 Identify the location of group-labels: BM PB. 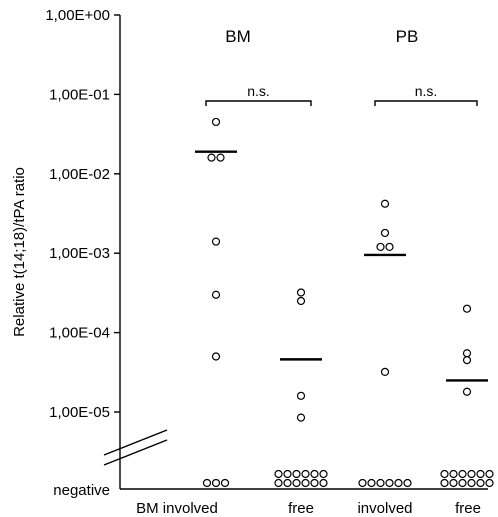
(321, 36).